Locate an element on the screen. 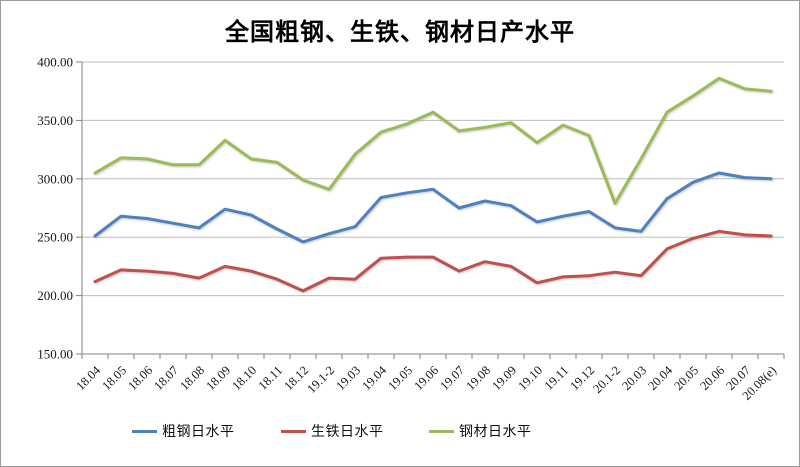 This screenshot has height=467, width=800. x-tick-label: 18.06 is located at coordinates (140, 378).